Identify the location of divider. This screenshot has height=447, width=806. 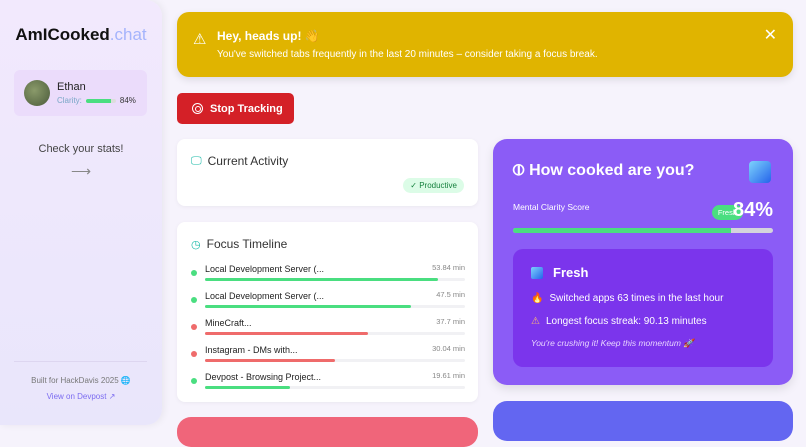
(80, 361).